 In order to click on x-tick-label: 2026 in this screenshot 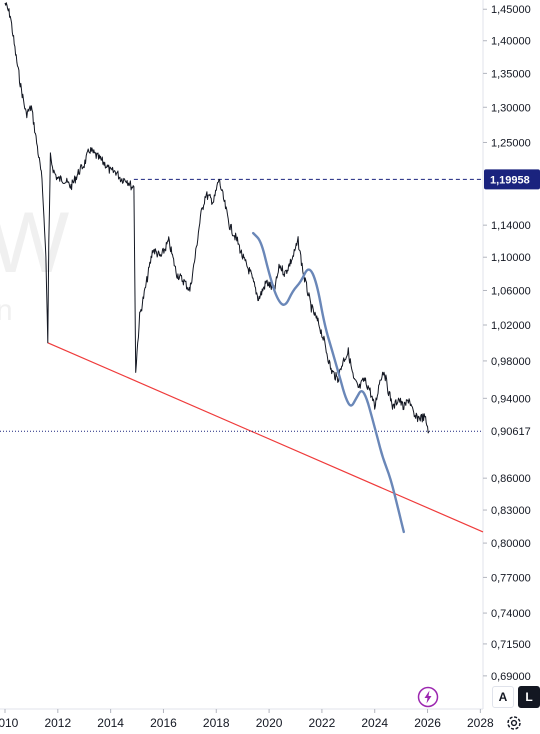, I will do `click(427, 723)`.